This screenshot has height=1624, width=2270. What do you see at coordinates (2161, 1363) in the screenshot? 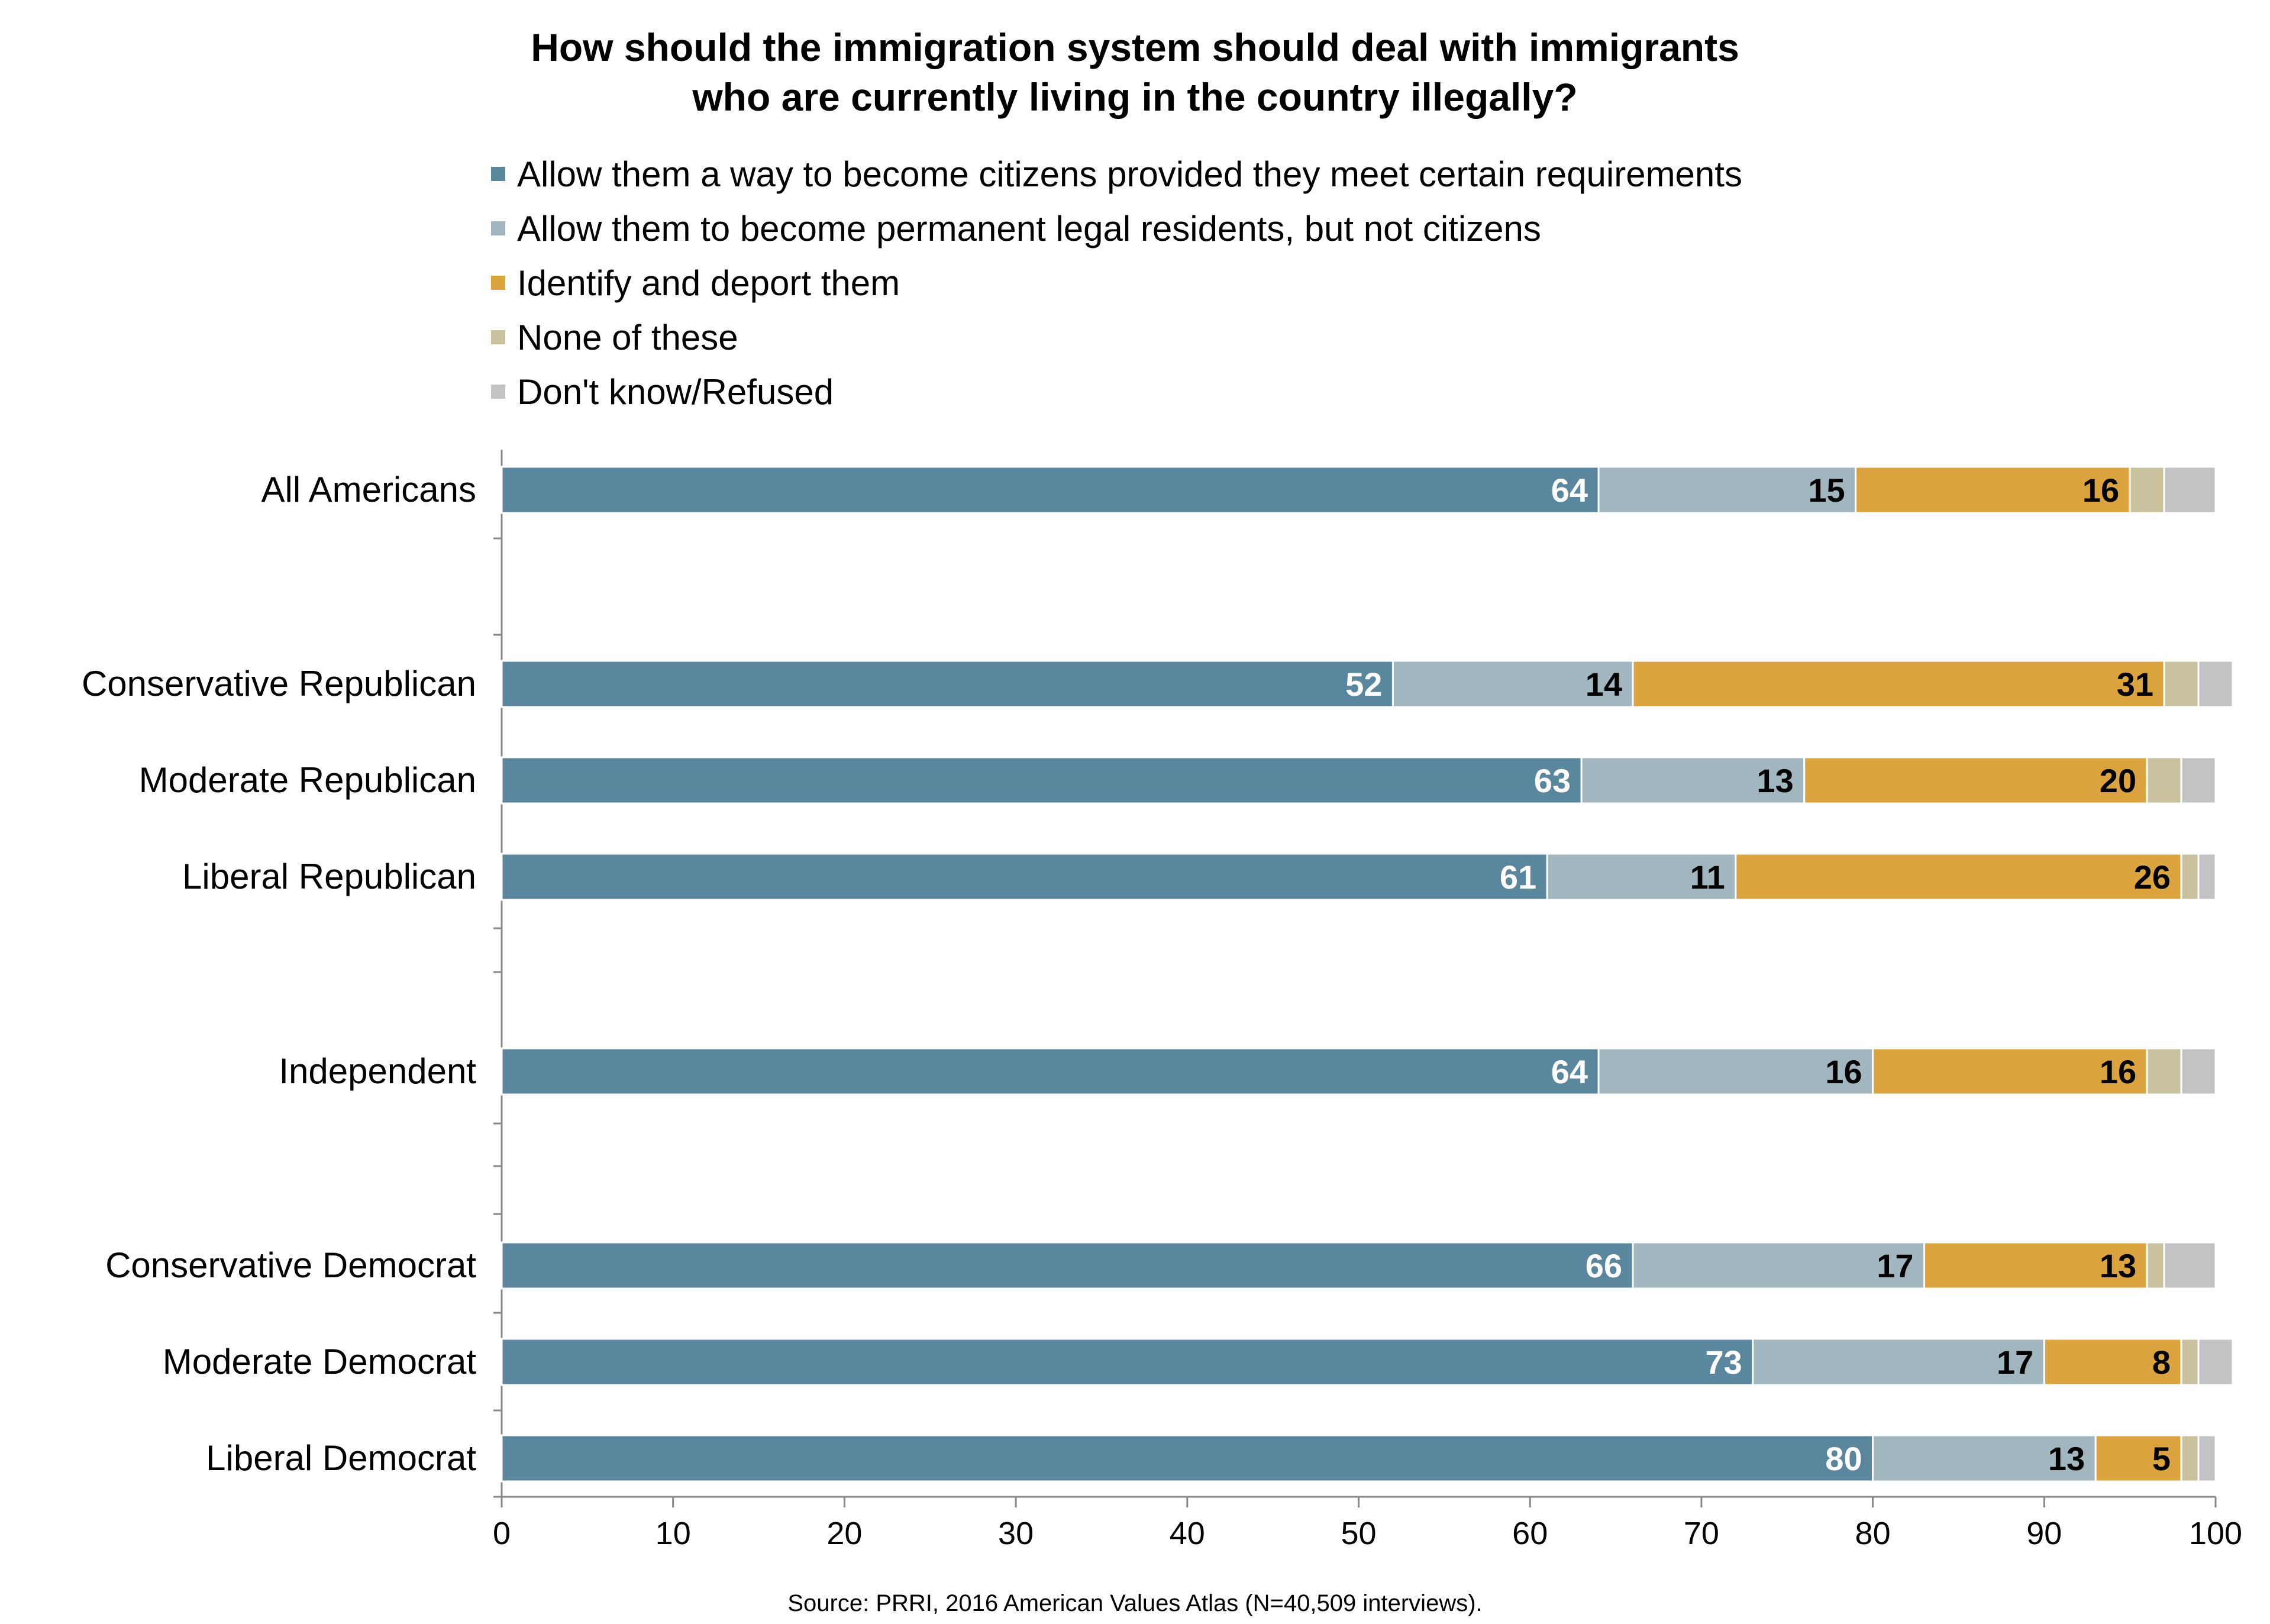
I see `data-label: 8` at bounding box center [2161, 1363].